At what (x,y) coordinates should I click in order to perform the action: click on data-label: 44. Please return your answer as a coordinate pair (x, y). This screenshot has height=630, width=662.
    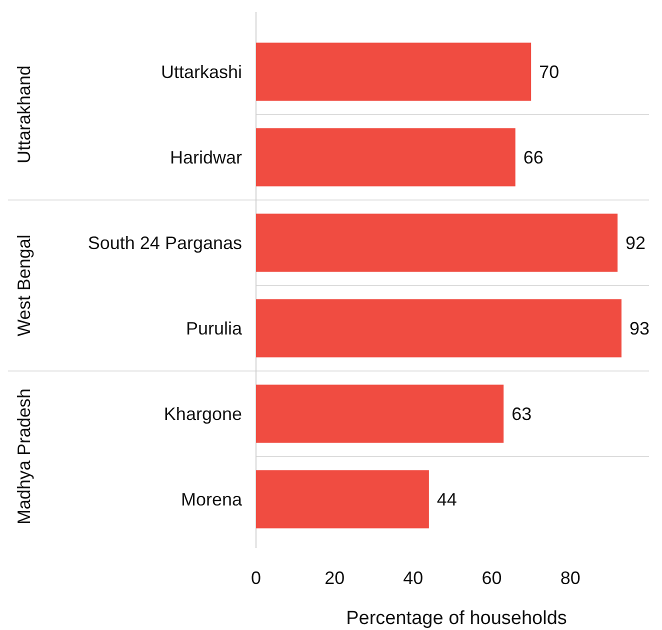
    Looking at the image, I should click on (446, 500).